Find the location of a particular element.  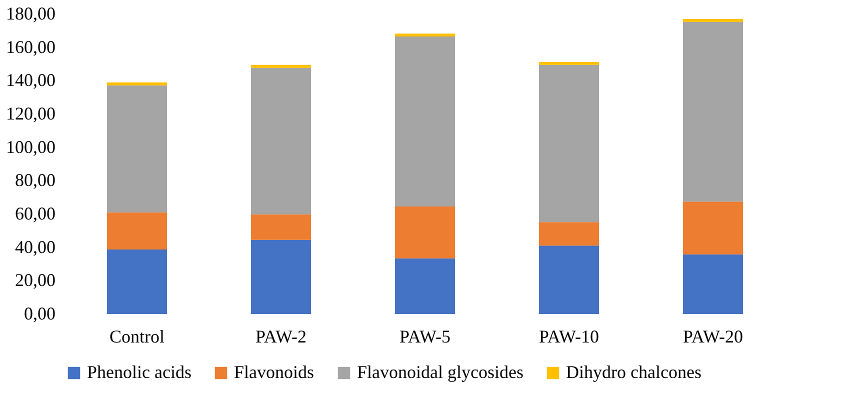

y-tick-label: 160,00 is located at coordinates (31, 46).